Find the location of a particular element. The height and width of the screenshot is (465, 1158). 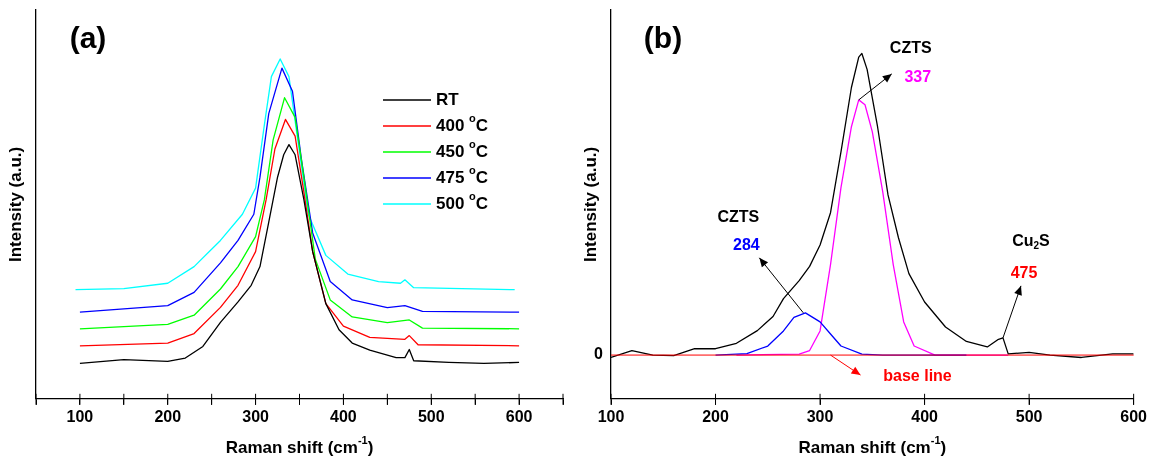

chart-title: (b) is located at coordinates (663, 38).